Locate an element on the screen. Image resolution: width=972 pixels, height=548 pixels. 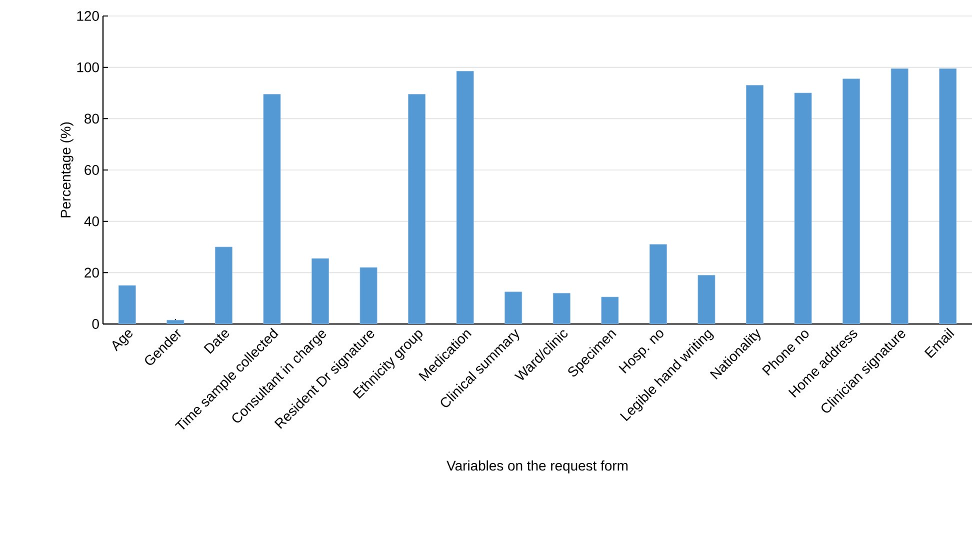
y-tick-label: 40 is located at coordinates (91, 221).